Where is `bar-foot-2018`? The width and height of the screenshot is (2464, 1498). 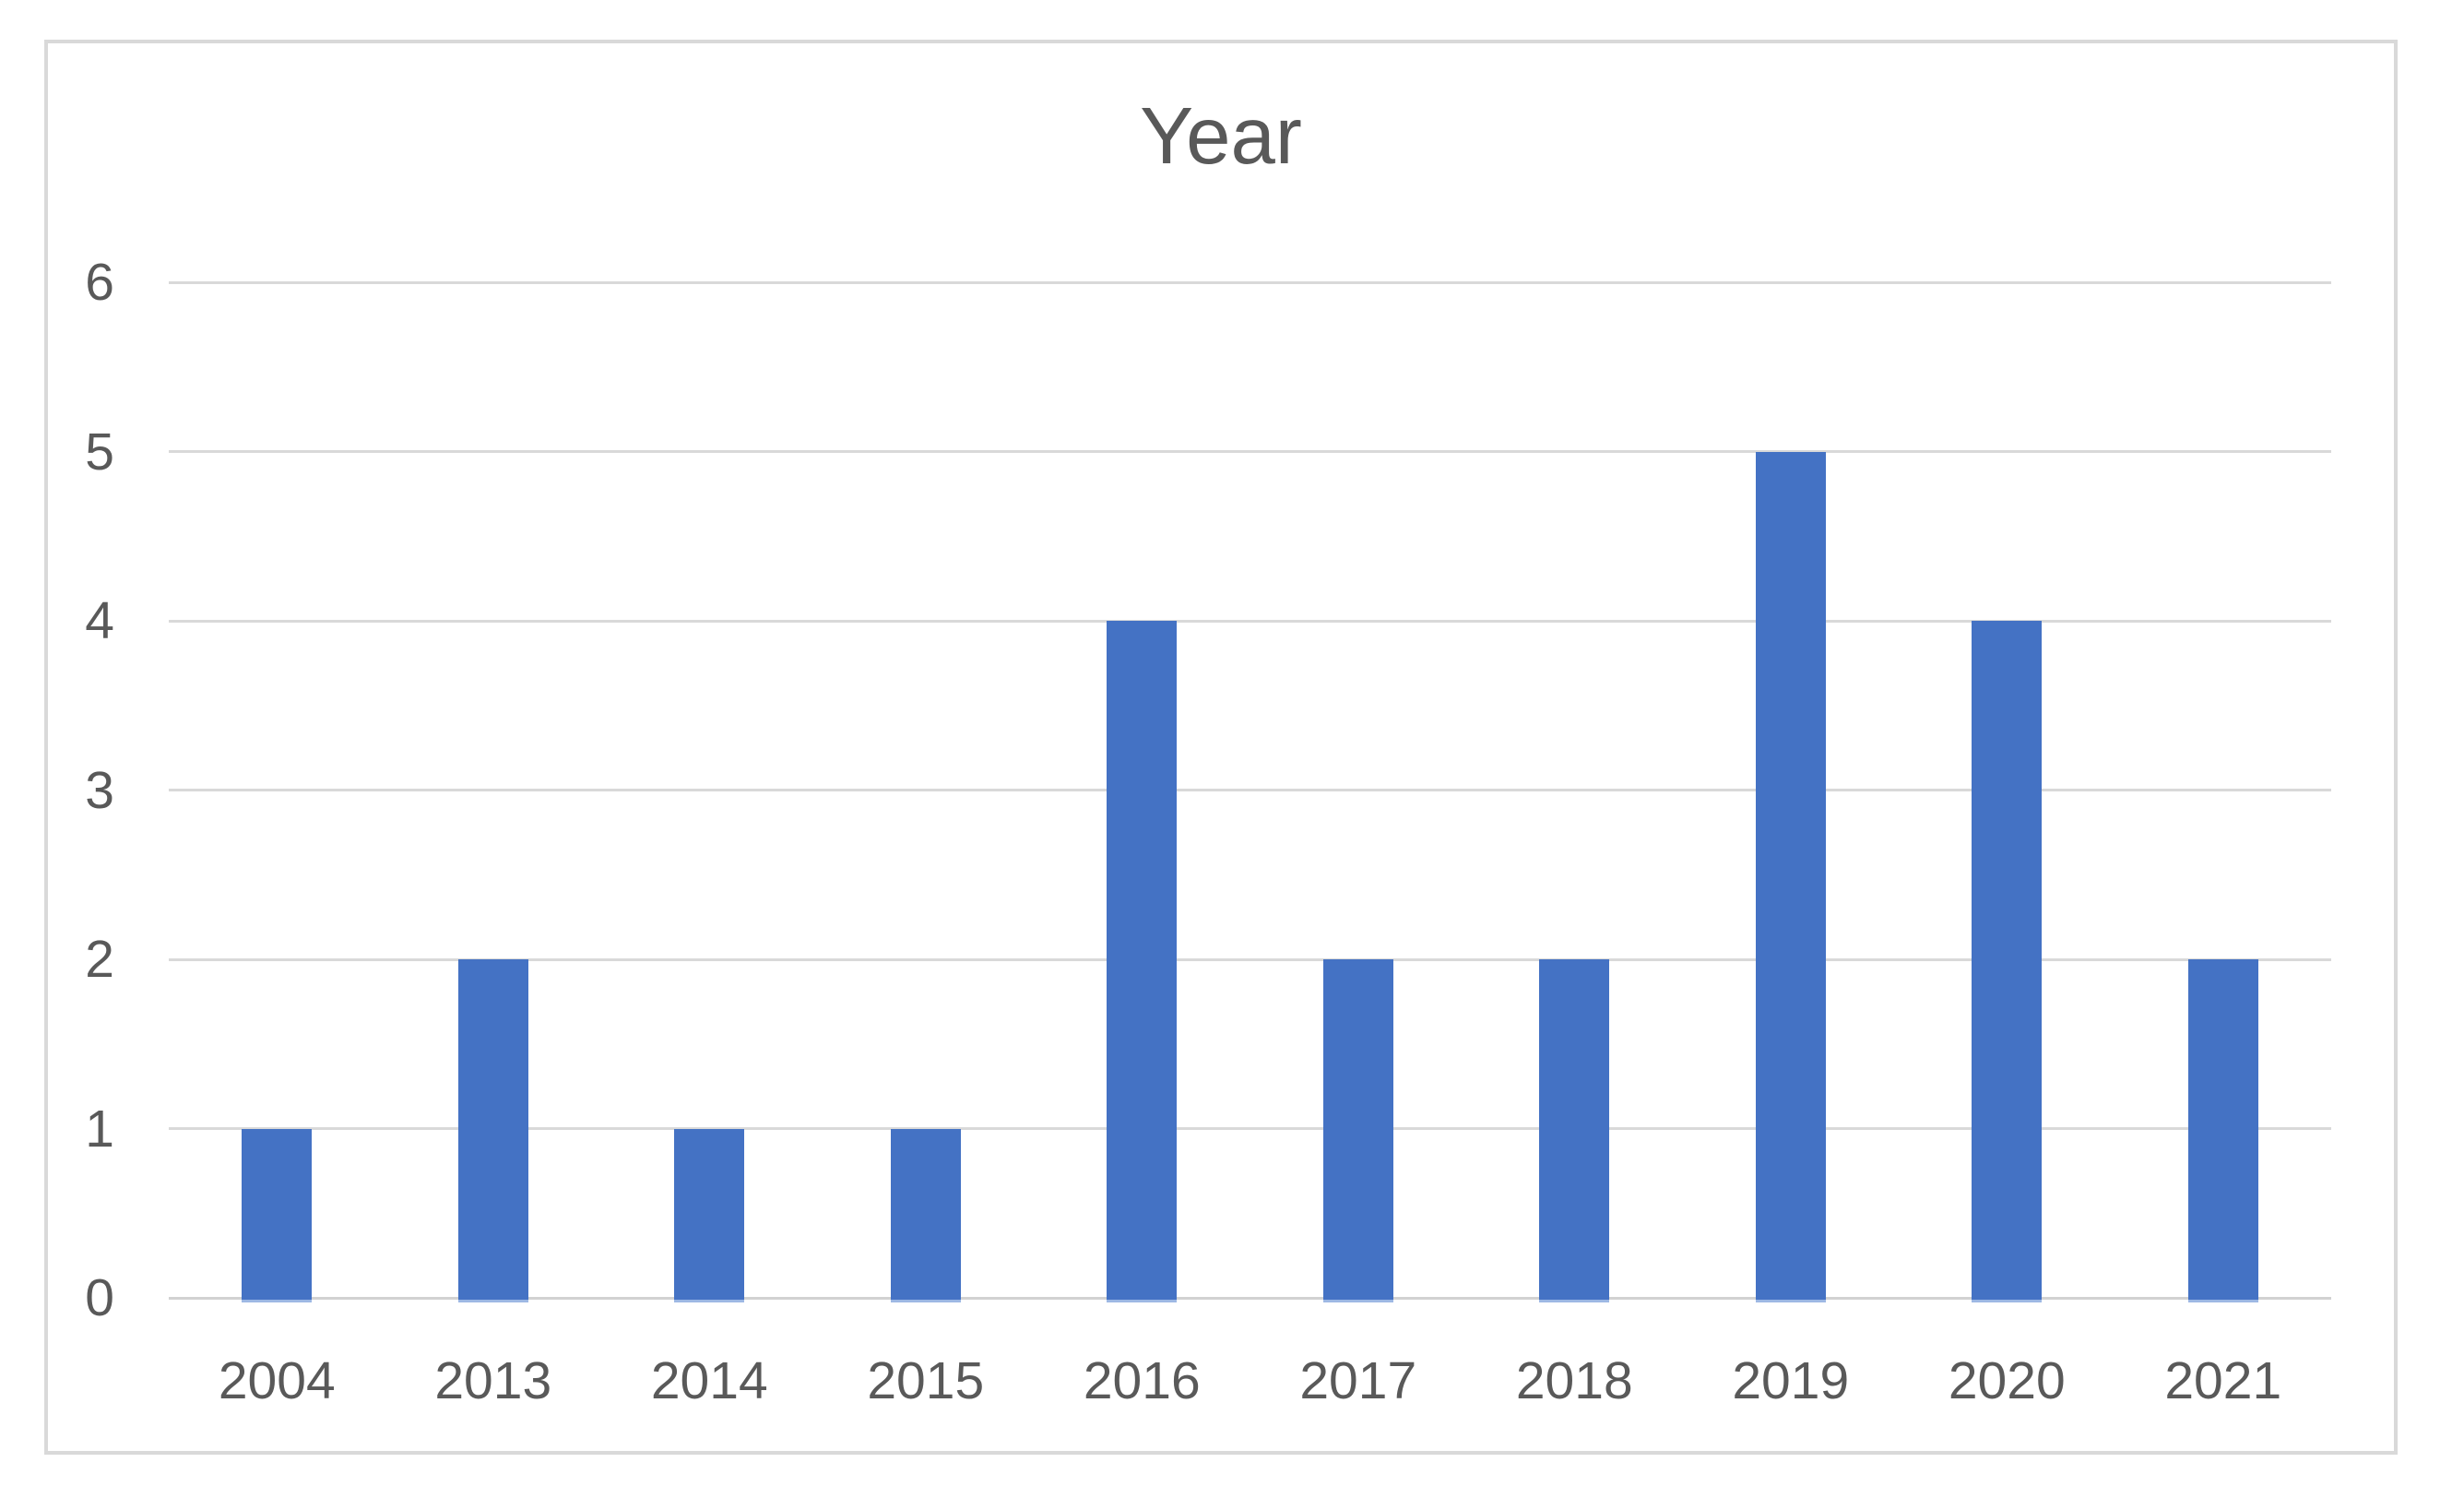 bar-foot-2018 is located at coordinates (1575, 1300).